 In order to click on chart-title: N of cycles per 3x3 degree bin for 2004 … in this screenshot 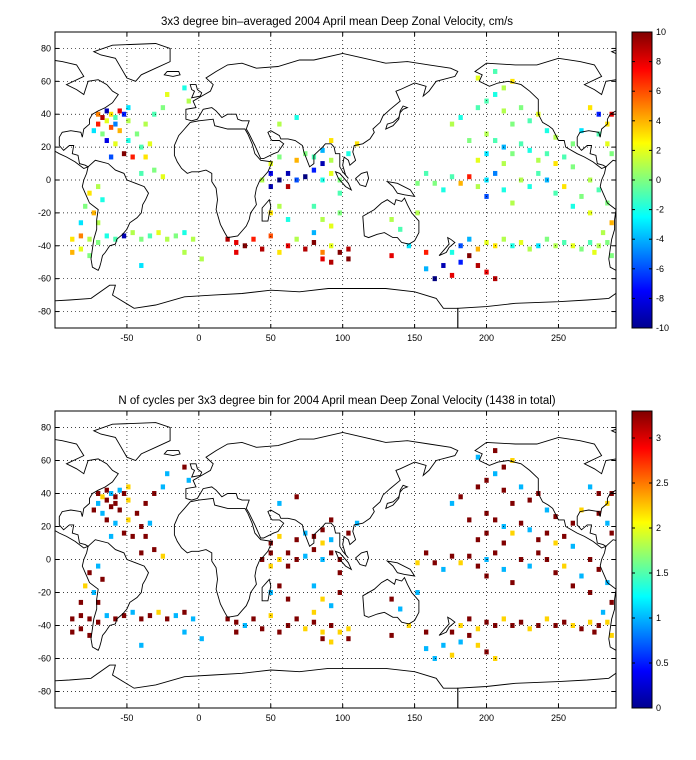, I will do `click(336, 401)`.